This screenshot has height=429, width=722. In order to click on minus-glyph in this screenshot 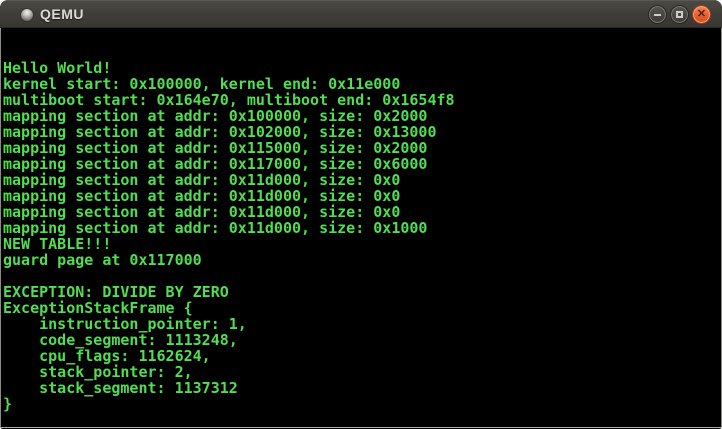, I will do `click(657, 15)`.